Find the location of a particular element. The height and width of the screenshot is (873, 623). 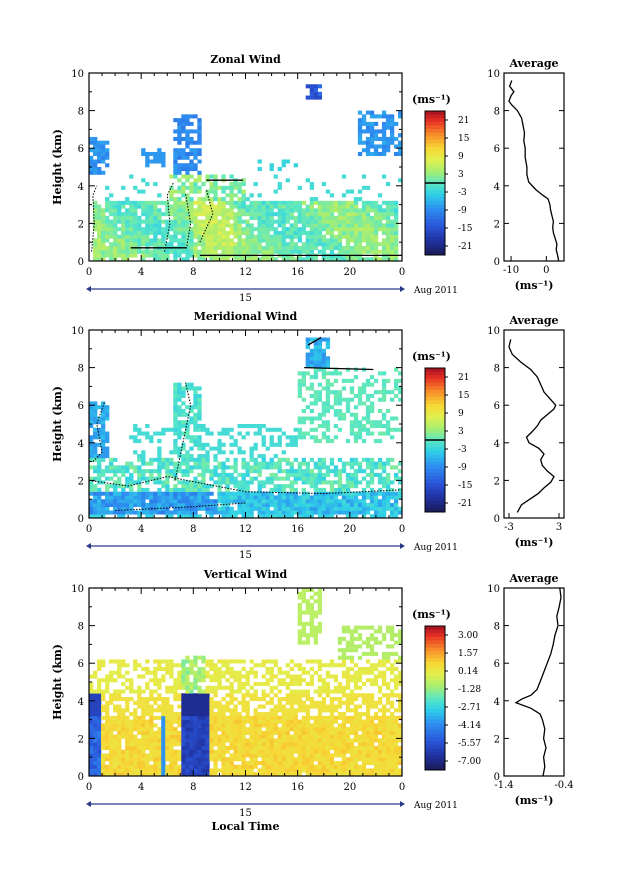

colorbar-label: 15 is located at coordinates (464, 139).